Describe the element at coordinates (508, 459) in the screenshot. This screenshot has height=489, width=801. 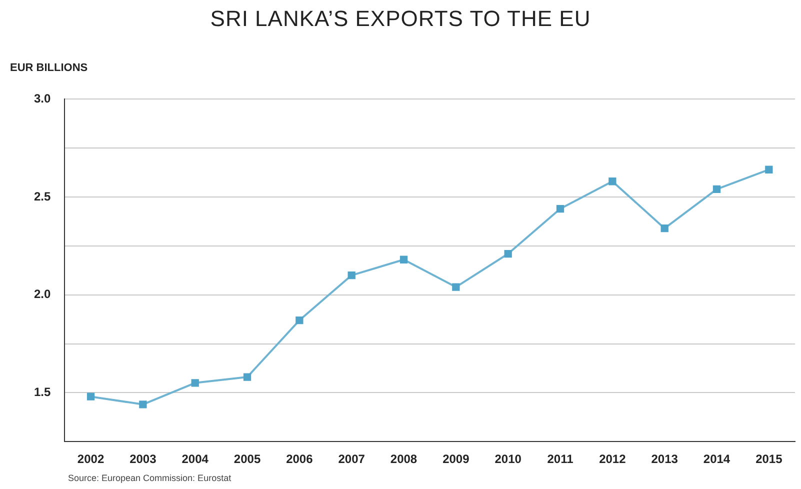
I see `x-tick-label: 2010` at that location.